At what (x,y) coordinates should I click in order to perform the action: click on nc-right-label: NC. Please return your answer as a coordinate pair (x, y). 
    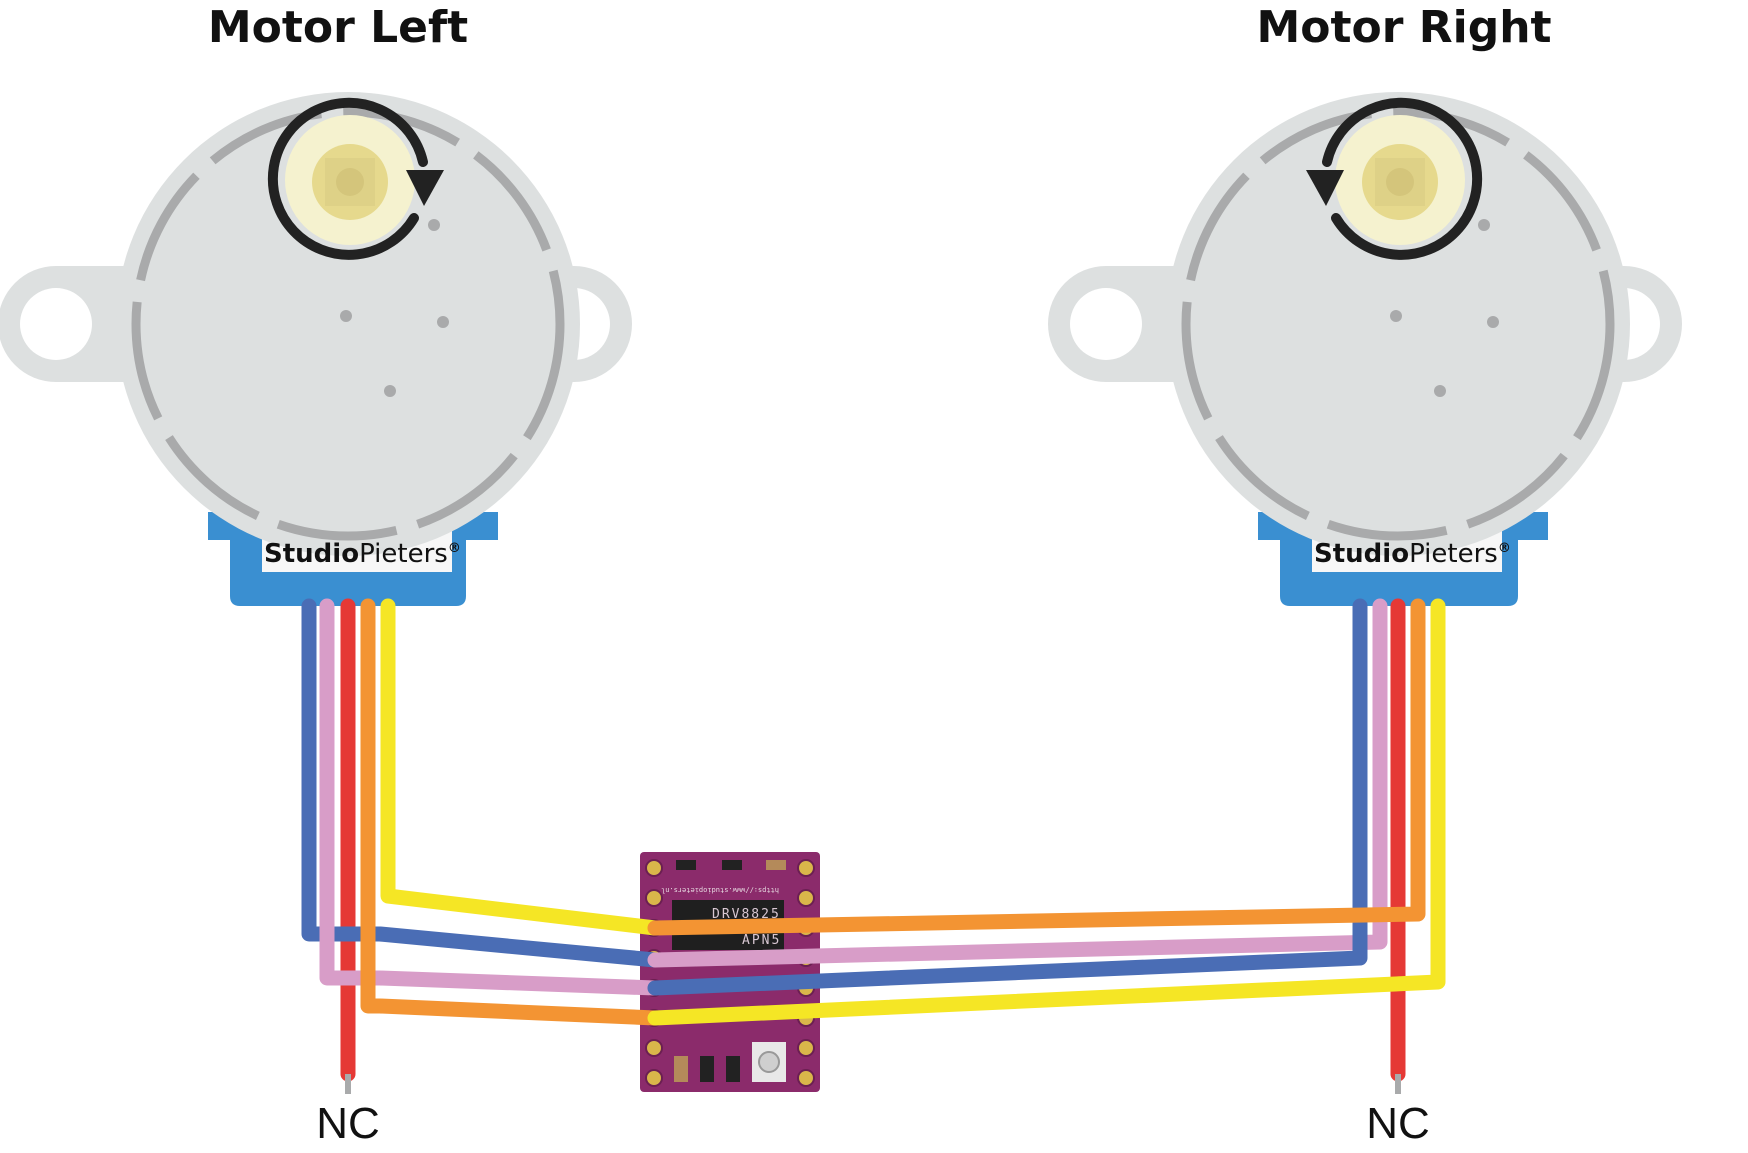
    Looking at the image, I should click on (1398, 1123).